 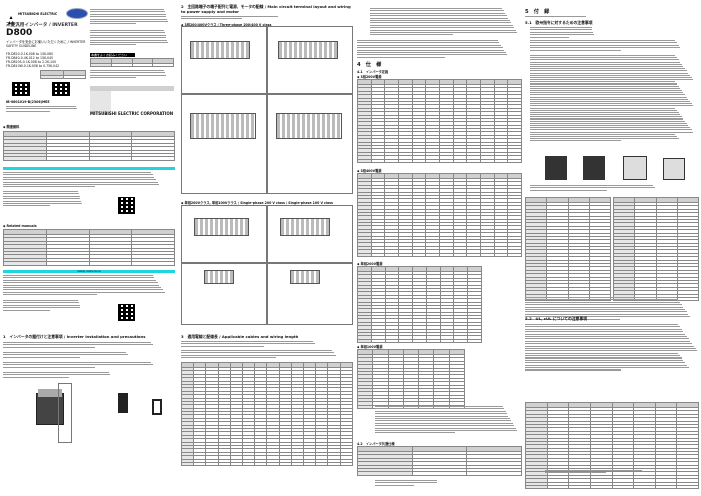 I want to click on section4-title: 4 仕 様, so click(x=369, y=65).